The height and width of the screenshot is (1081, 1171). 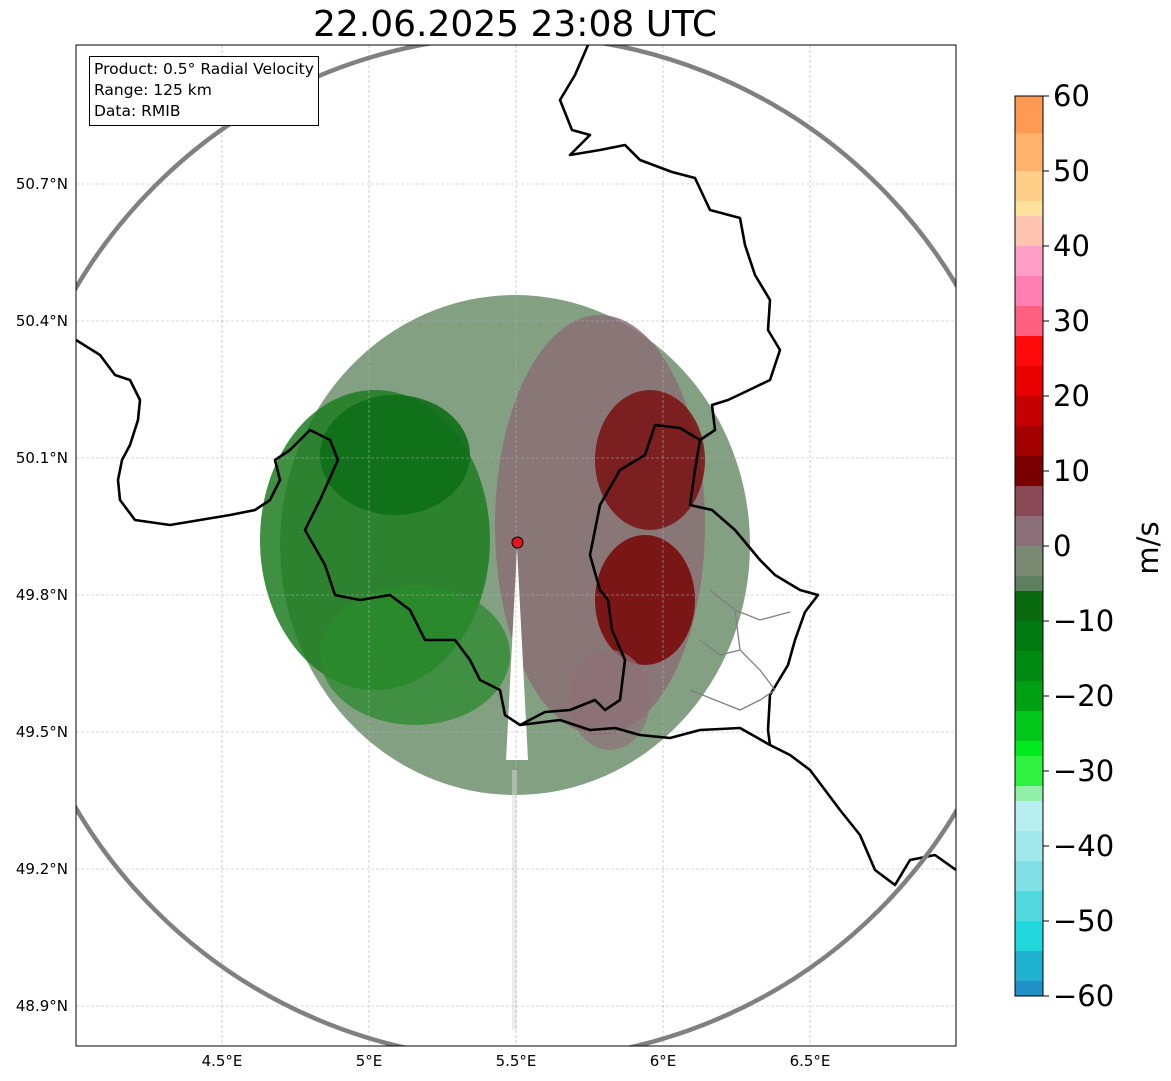 I want to click on x-tick-label: 5.5°E, so click(x=516, y=1061).